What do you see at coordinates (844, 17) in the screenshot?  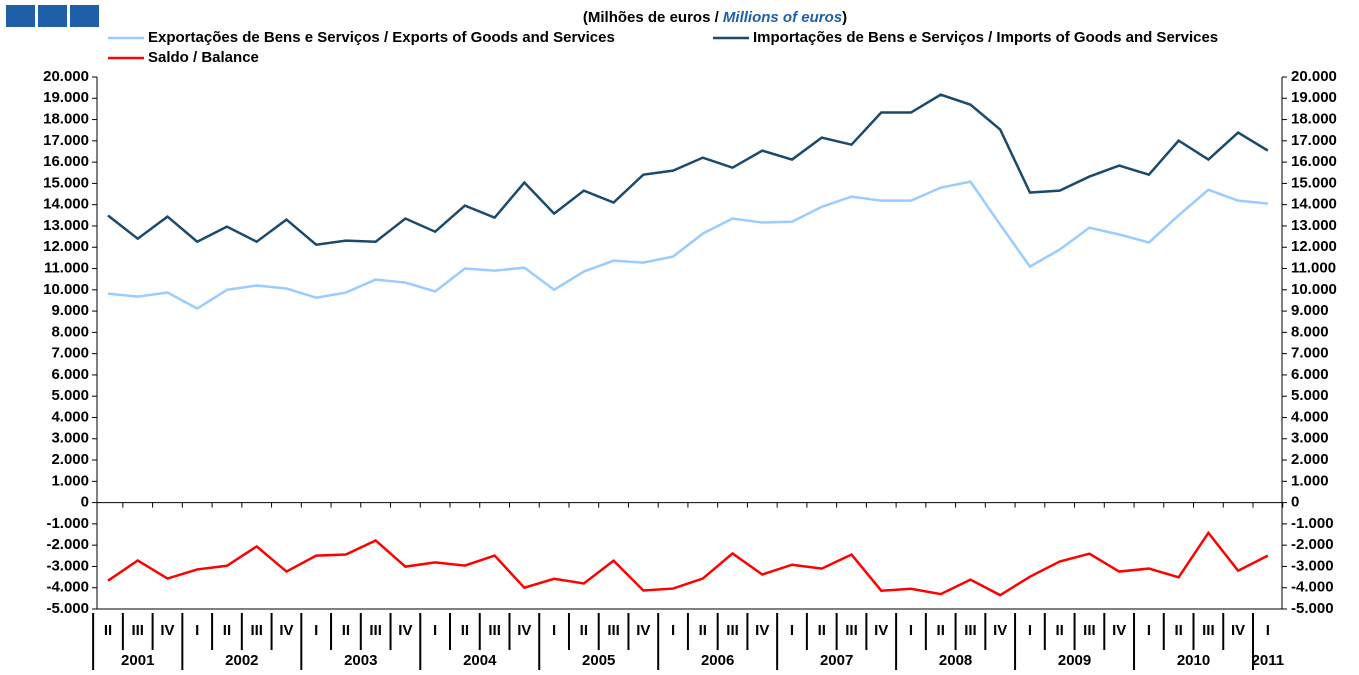 I see `title-part: )` at bounding box center [844, 17].